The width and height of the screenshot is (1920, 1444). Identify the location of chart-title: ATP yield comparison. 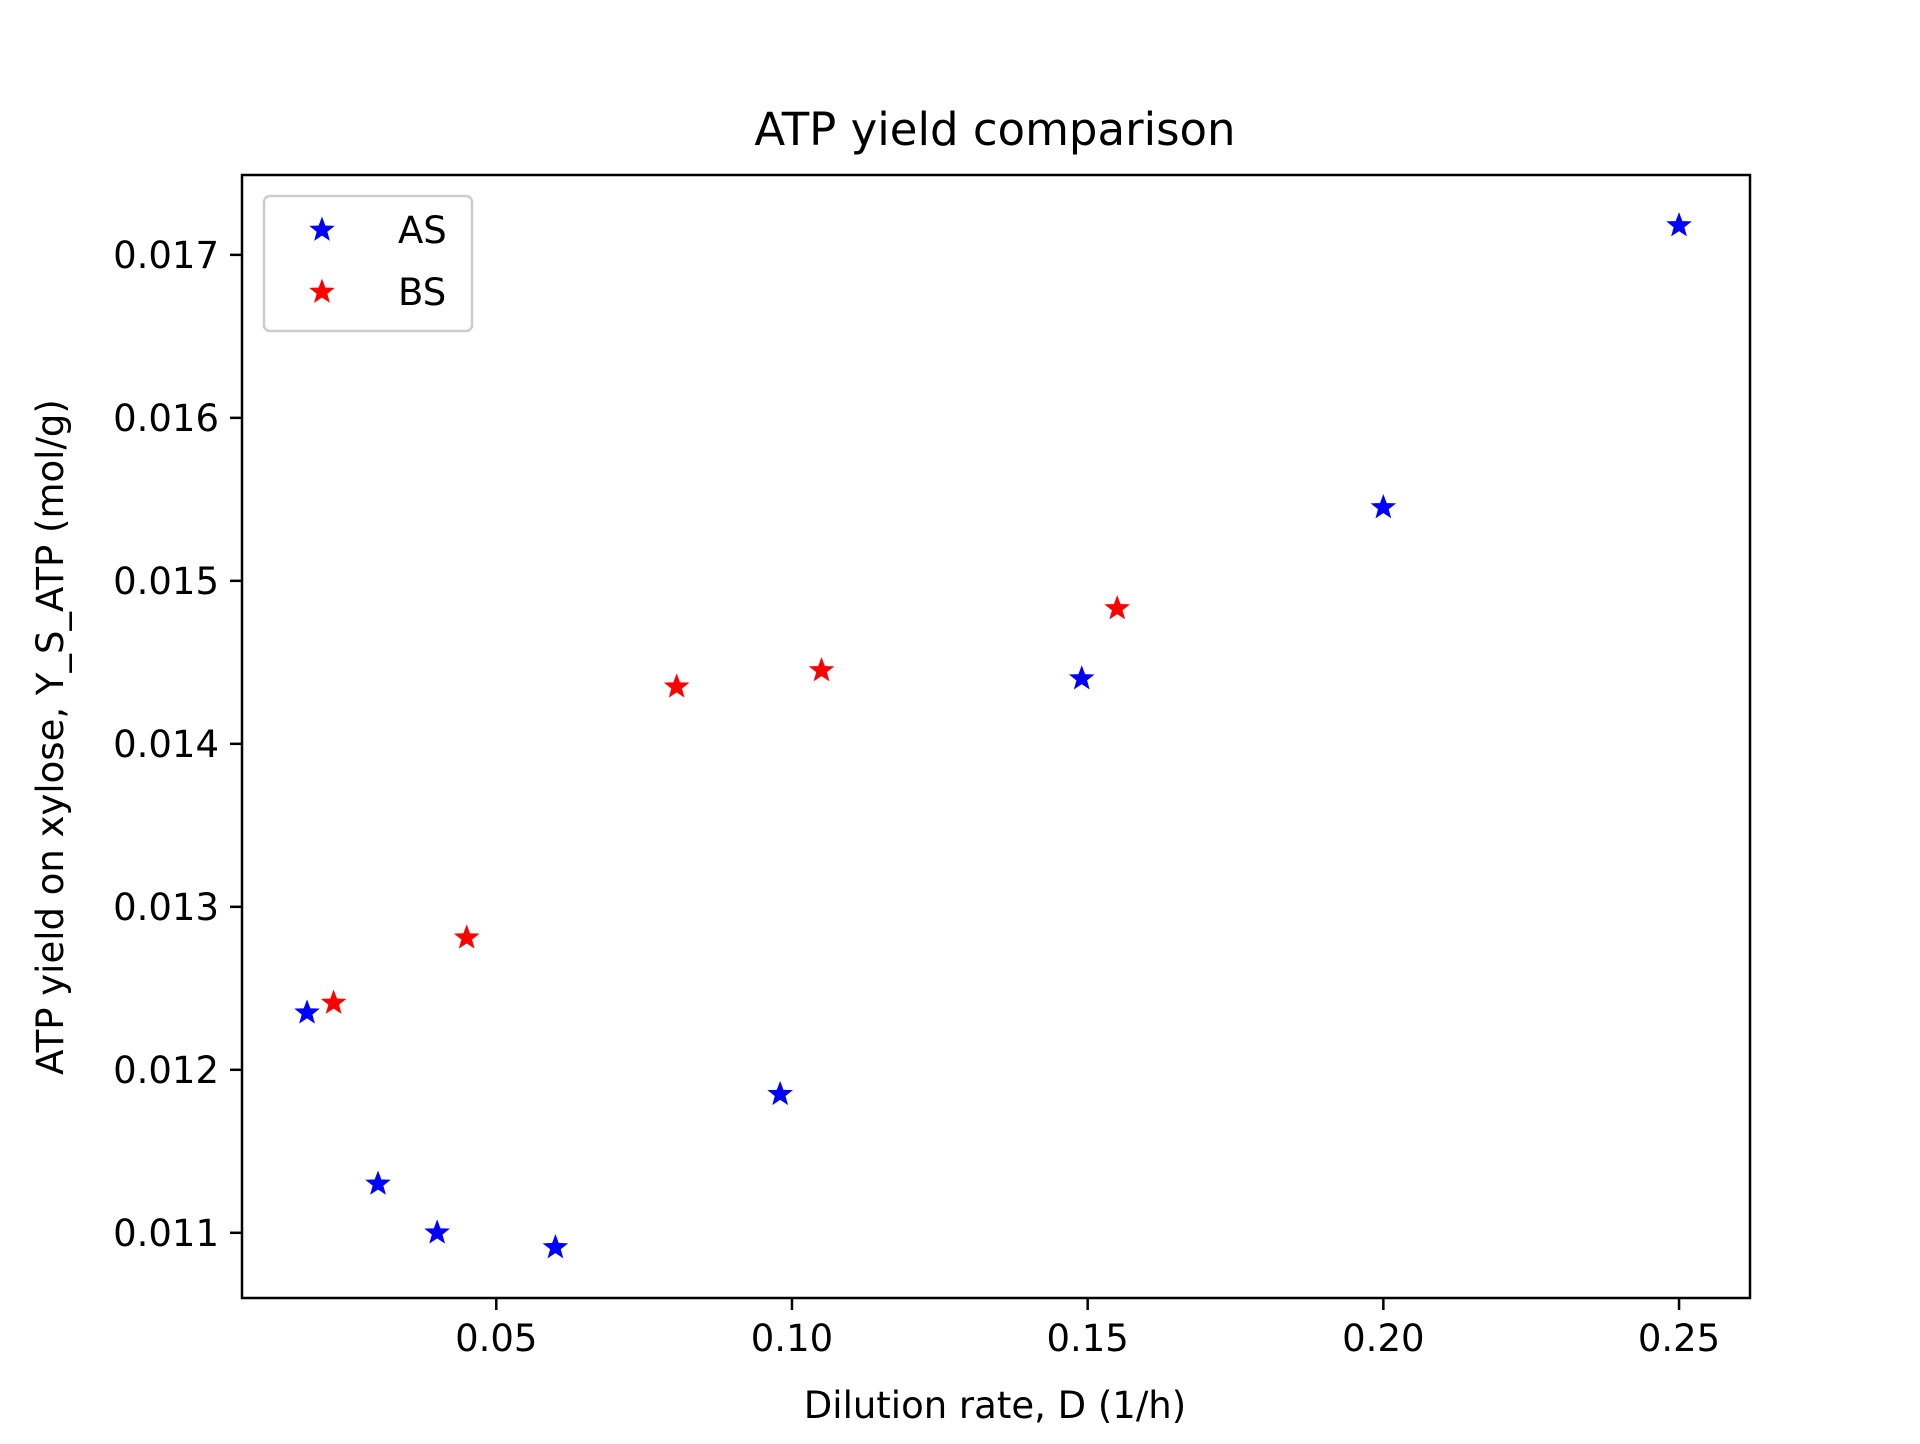
(994, 129).